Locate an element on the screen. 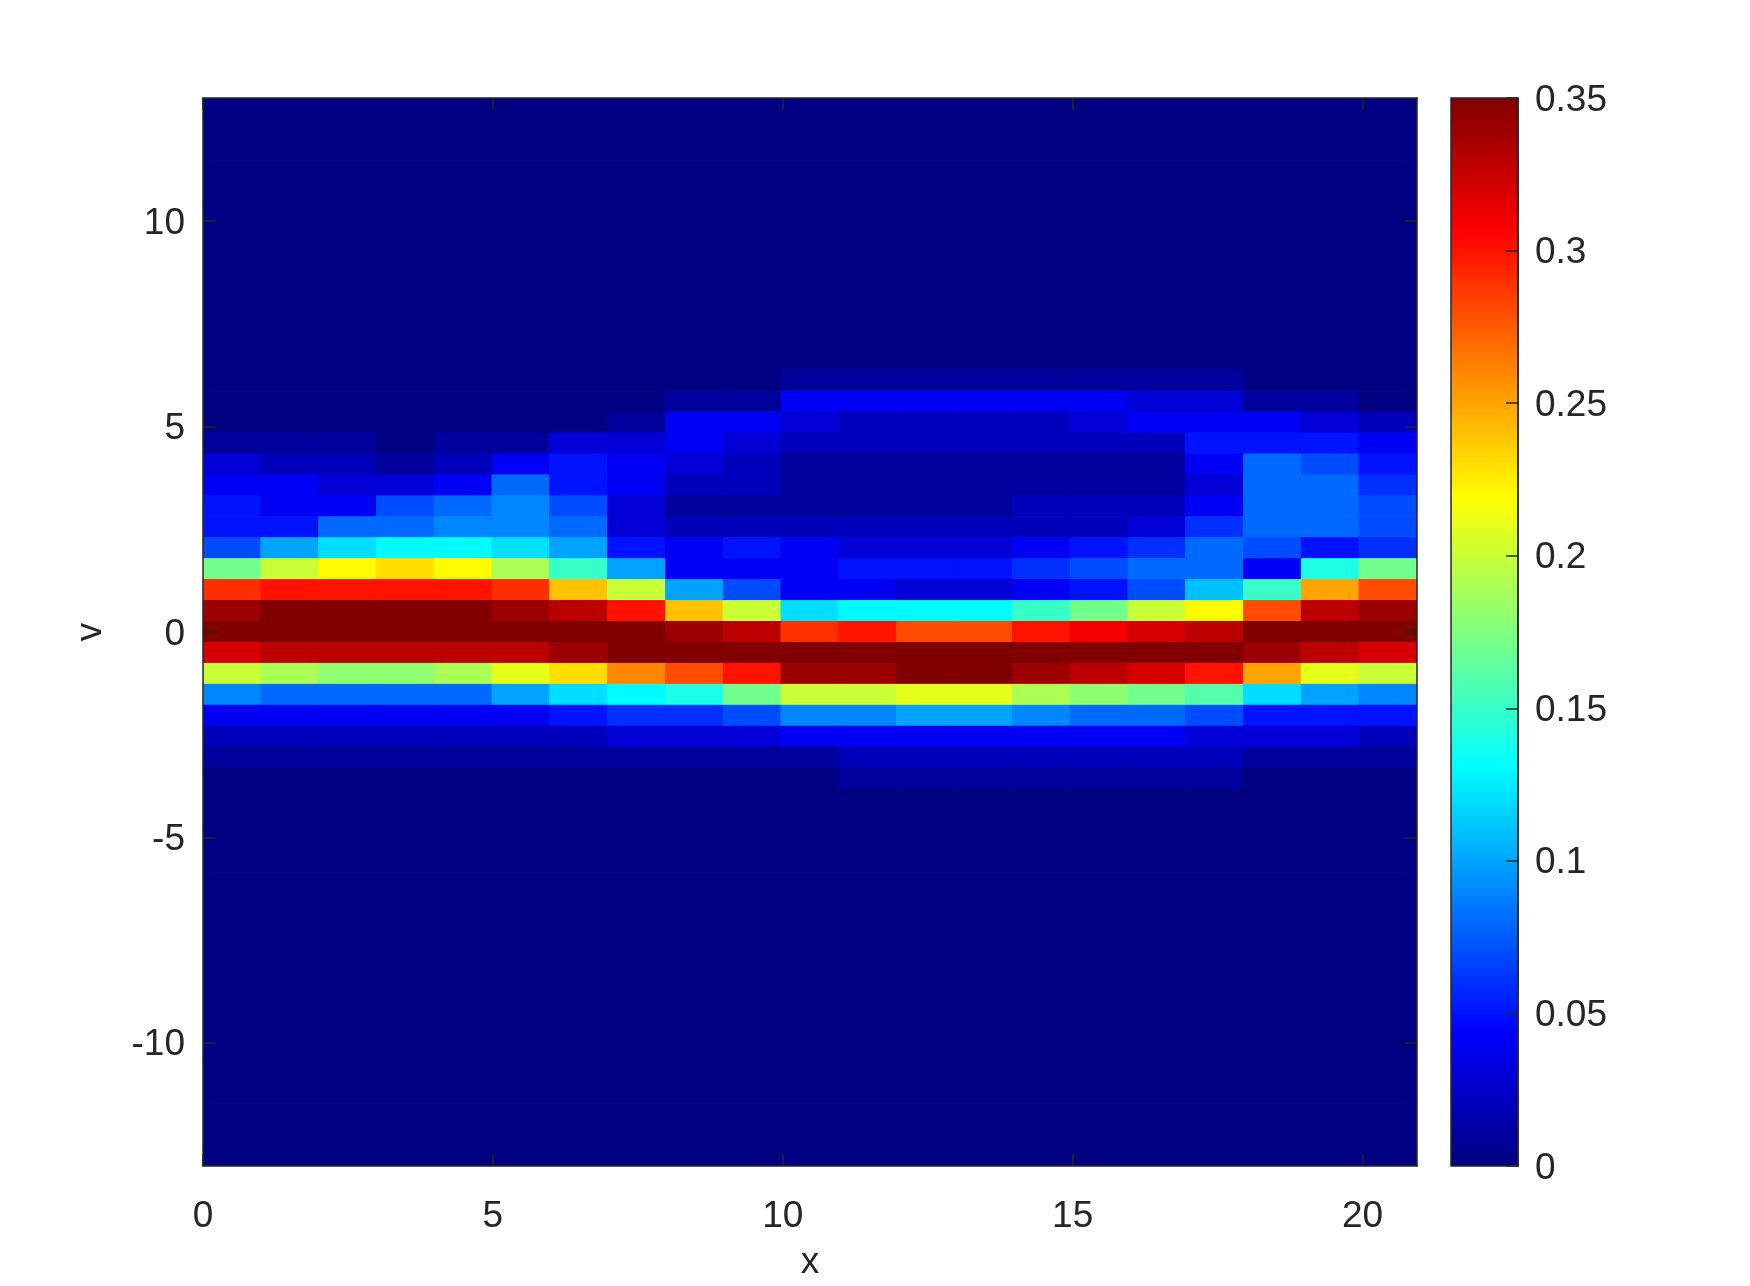 The image size is (1750, 1286). y-tick-label: 10 is located at coordinates (164, 221).